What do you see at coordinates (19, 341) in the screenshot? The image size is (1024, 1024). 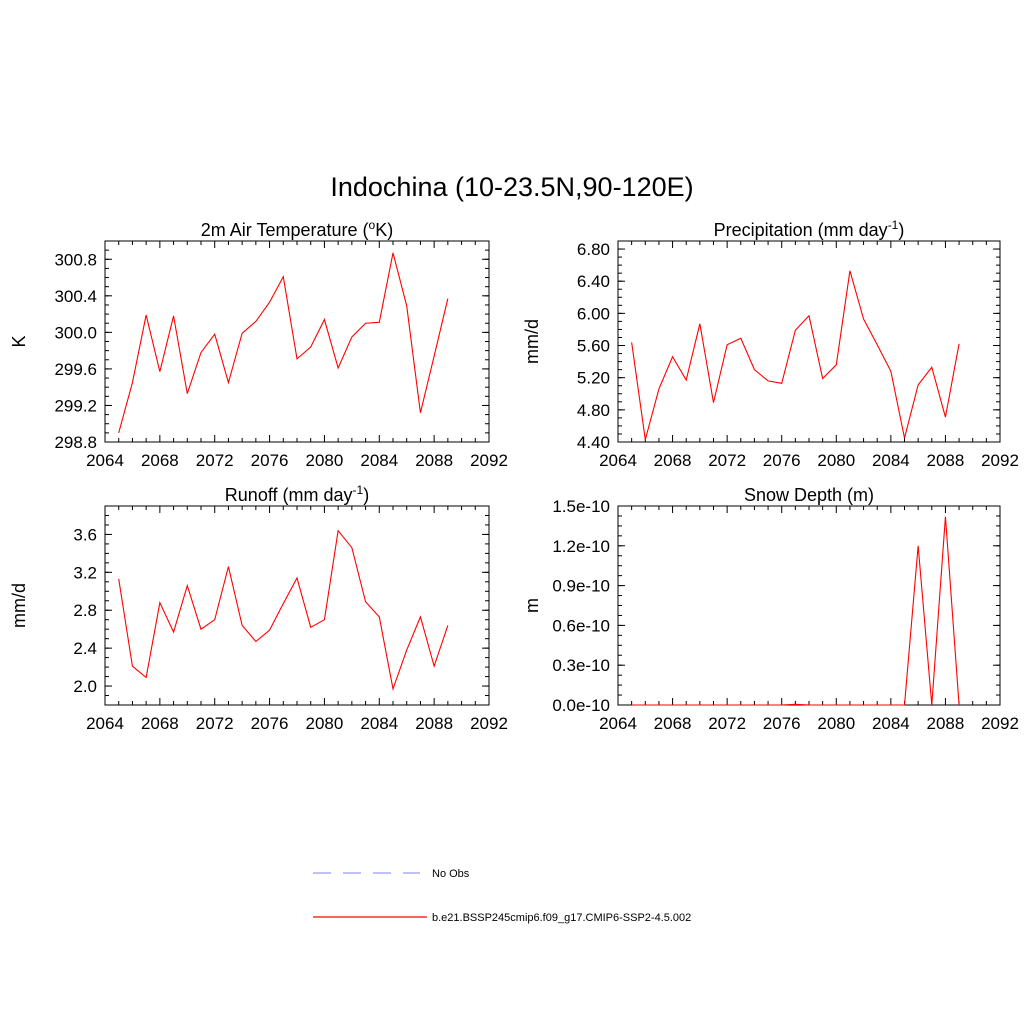 I see `y-axis-label: K` at bounding box center [19, 341].